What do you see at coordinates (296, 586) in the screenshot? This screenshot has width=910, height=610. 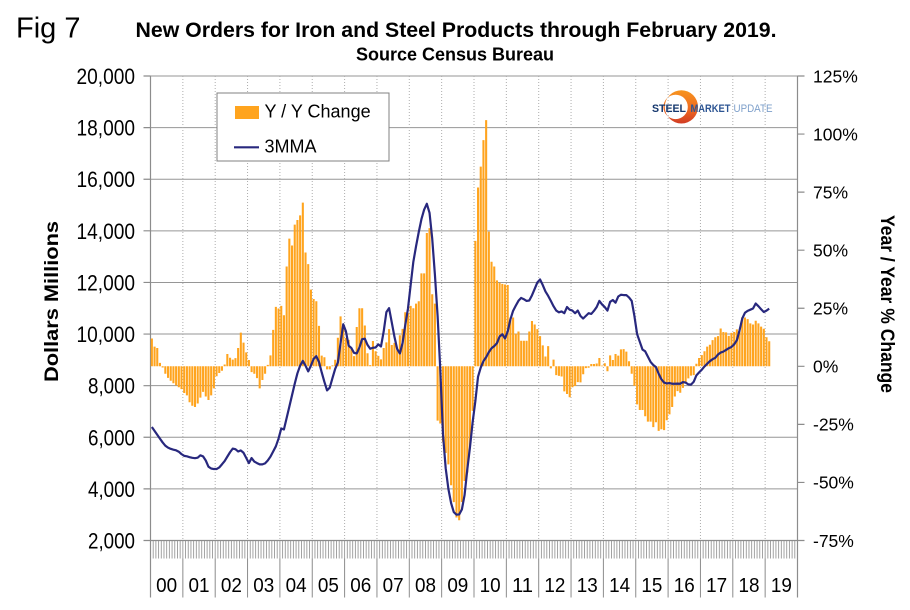 I see `svg-text: 04` at bounding box center [296, 586].